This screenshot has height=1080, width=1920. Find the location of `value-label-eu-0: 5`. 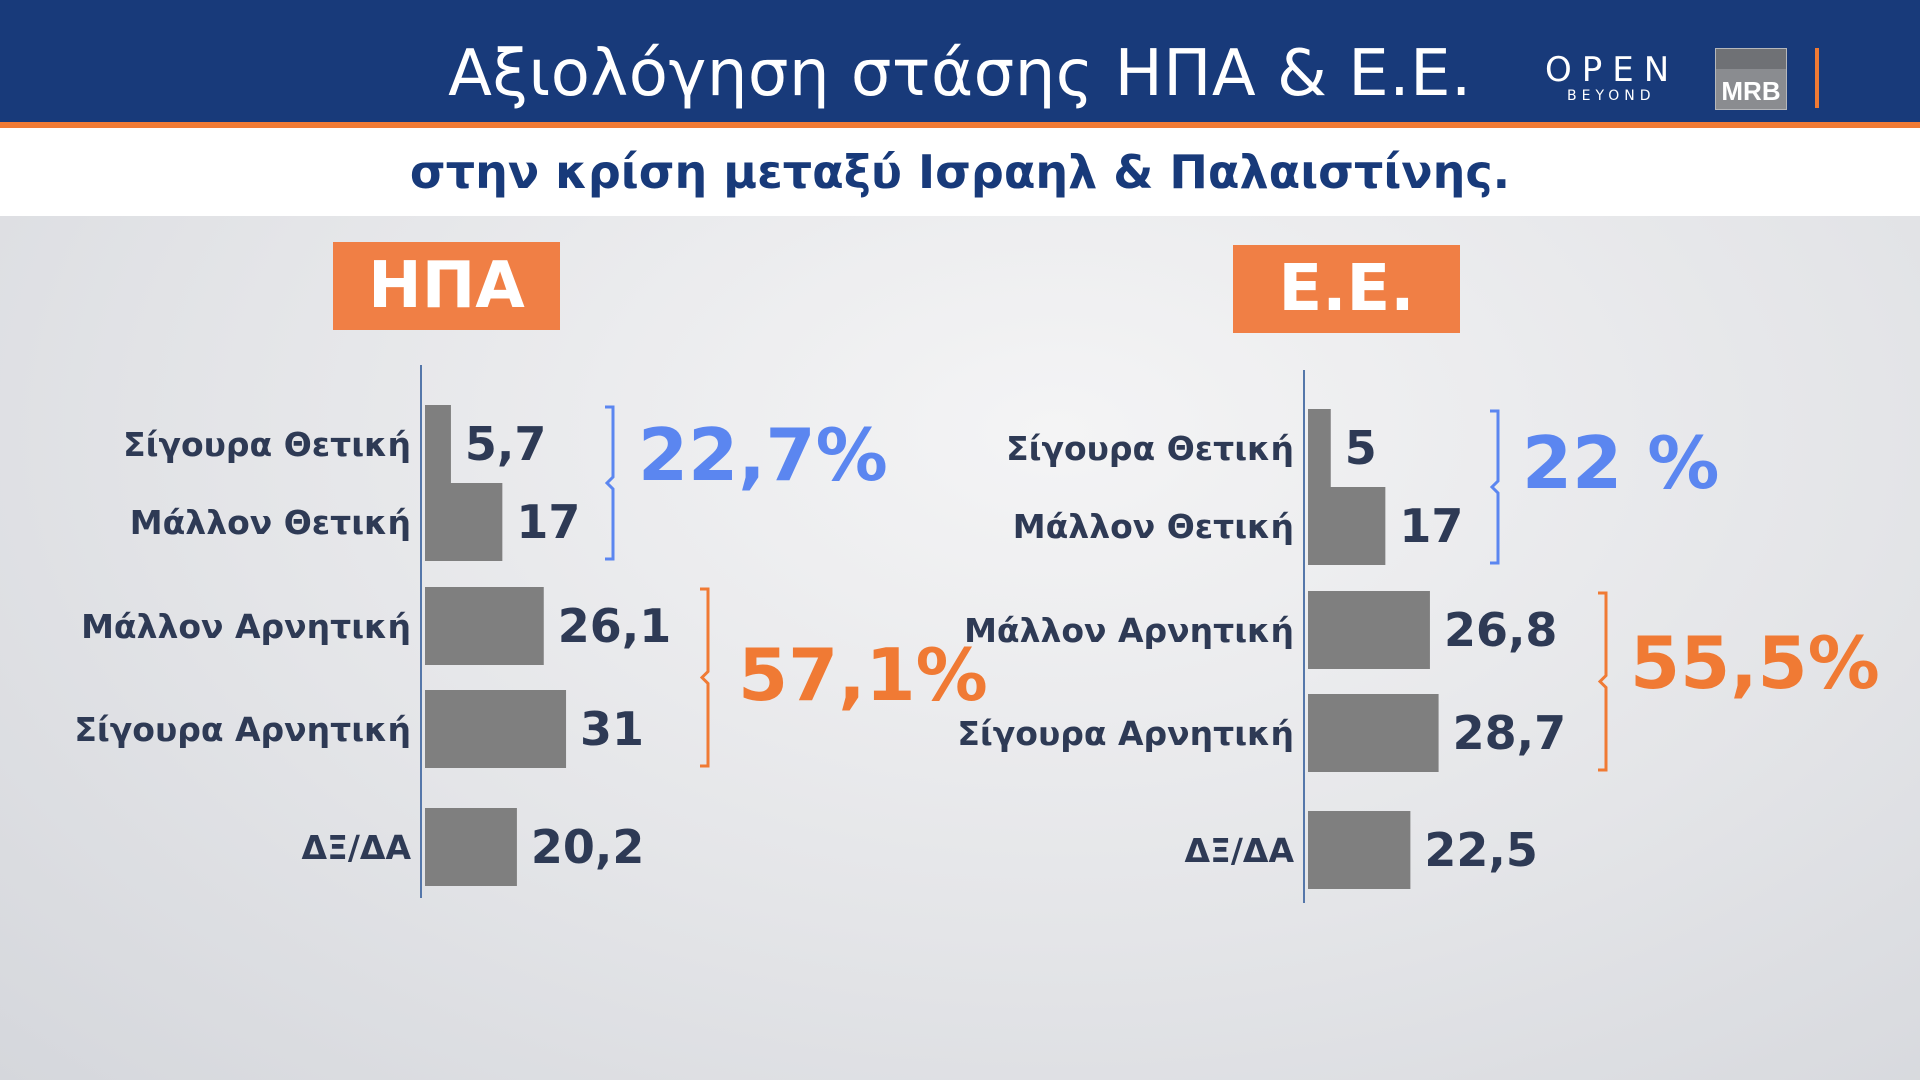

value-label-eu-0: 5 is located at coordinates (1361, 448).